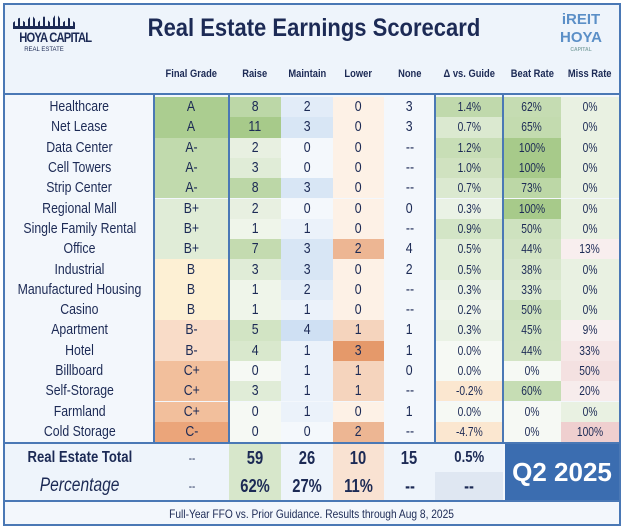 The height and width of the screenshot is (529, 624). I want to click on hoya-capital-logo: HOYA CAPITAL REAL ESTATE, so click(52, 38).